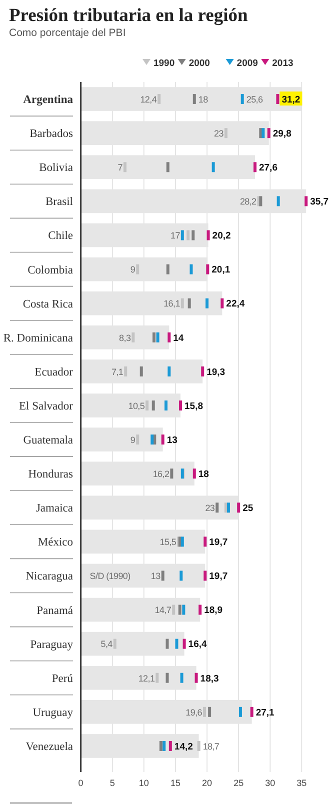 Image resolution: width=333 pixels, height=808 pixels. Describe the element at coordinates (60, 236) in the screenshot. I see `y-tick-label: Chile` at that location.